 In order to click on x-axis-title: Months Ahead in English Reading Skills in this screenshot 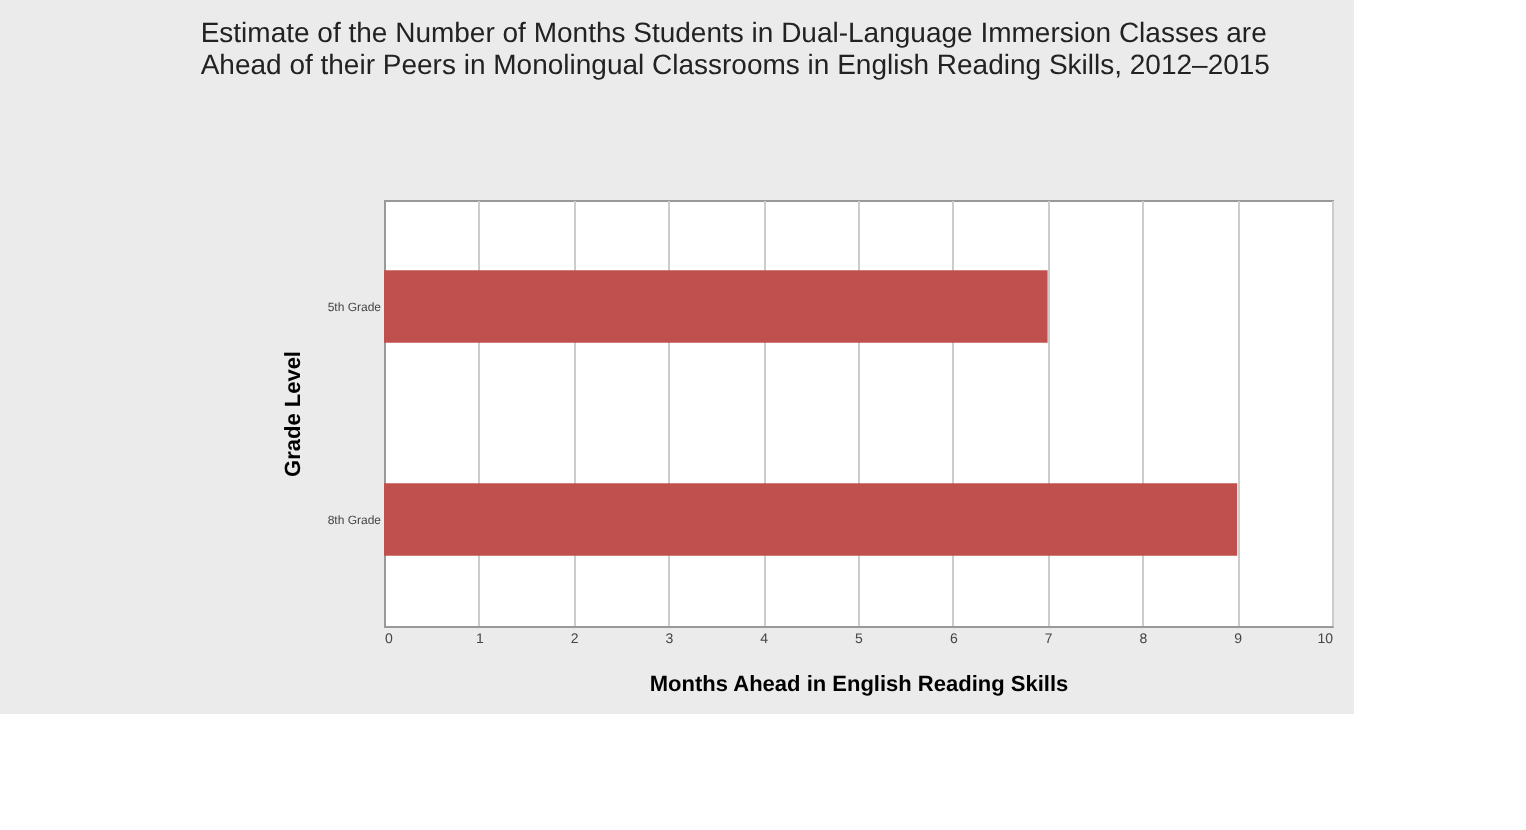, I will do `click(859, 685)`.